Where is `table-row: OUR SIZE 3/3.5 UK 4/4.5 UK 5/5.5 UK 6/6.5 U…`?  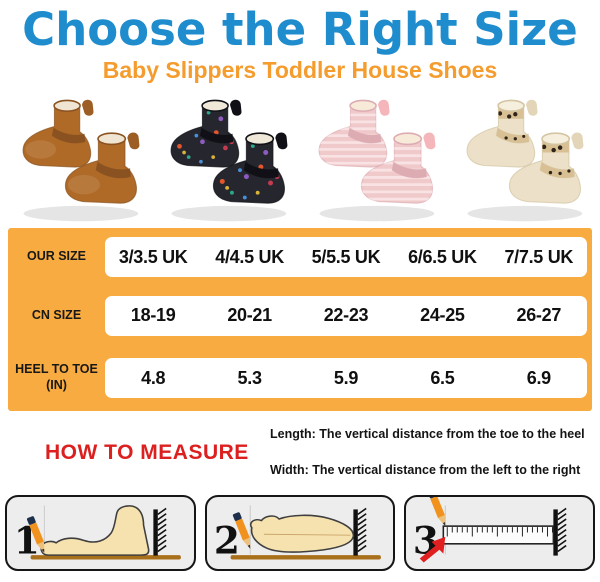 table-row: OUR SIZE 3/3.5 UK 4/4.5 UK 5/5.5 UK 6/6.5 U… is located at coordinates (300, 257).